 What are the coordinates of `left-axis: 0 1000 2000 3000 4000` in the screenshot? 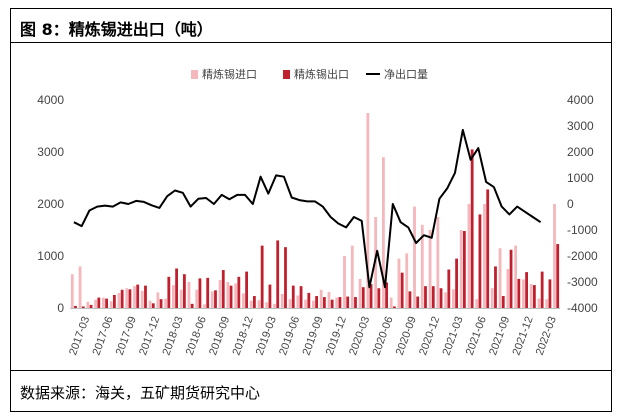 It's located at (50, 204).